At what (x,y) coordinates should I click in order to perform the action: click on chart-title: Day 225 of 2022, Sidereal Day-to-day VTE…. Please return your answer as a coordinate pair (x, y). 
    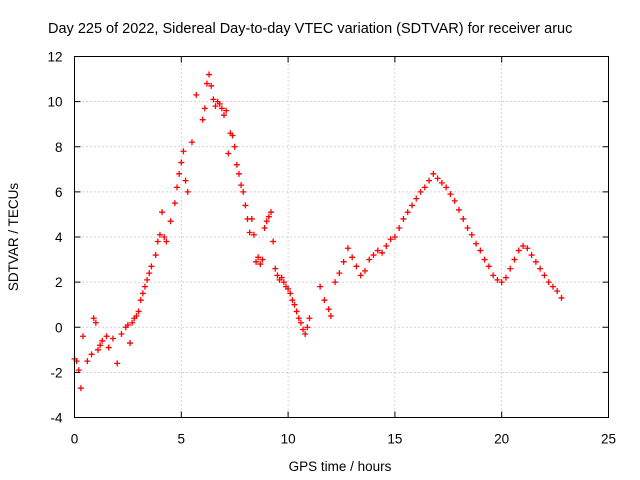
    Looking at the image, I should click on (310, 29).